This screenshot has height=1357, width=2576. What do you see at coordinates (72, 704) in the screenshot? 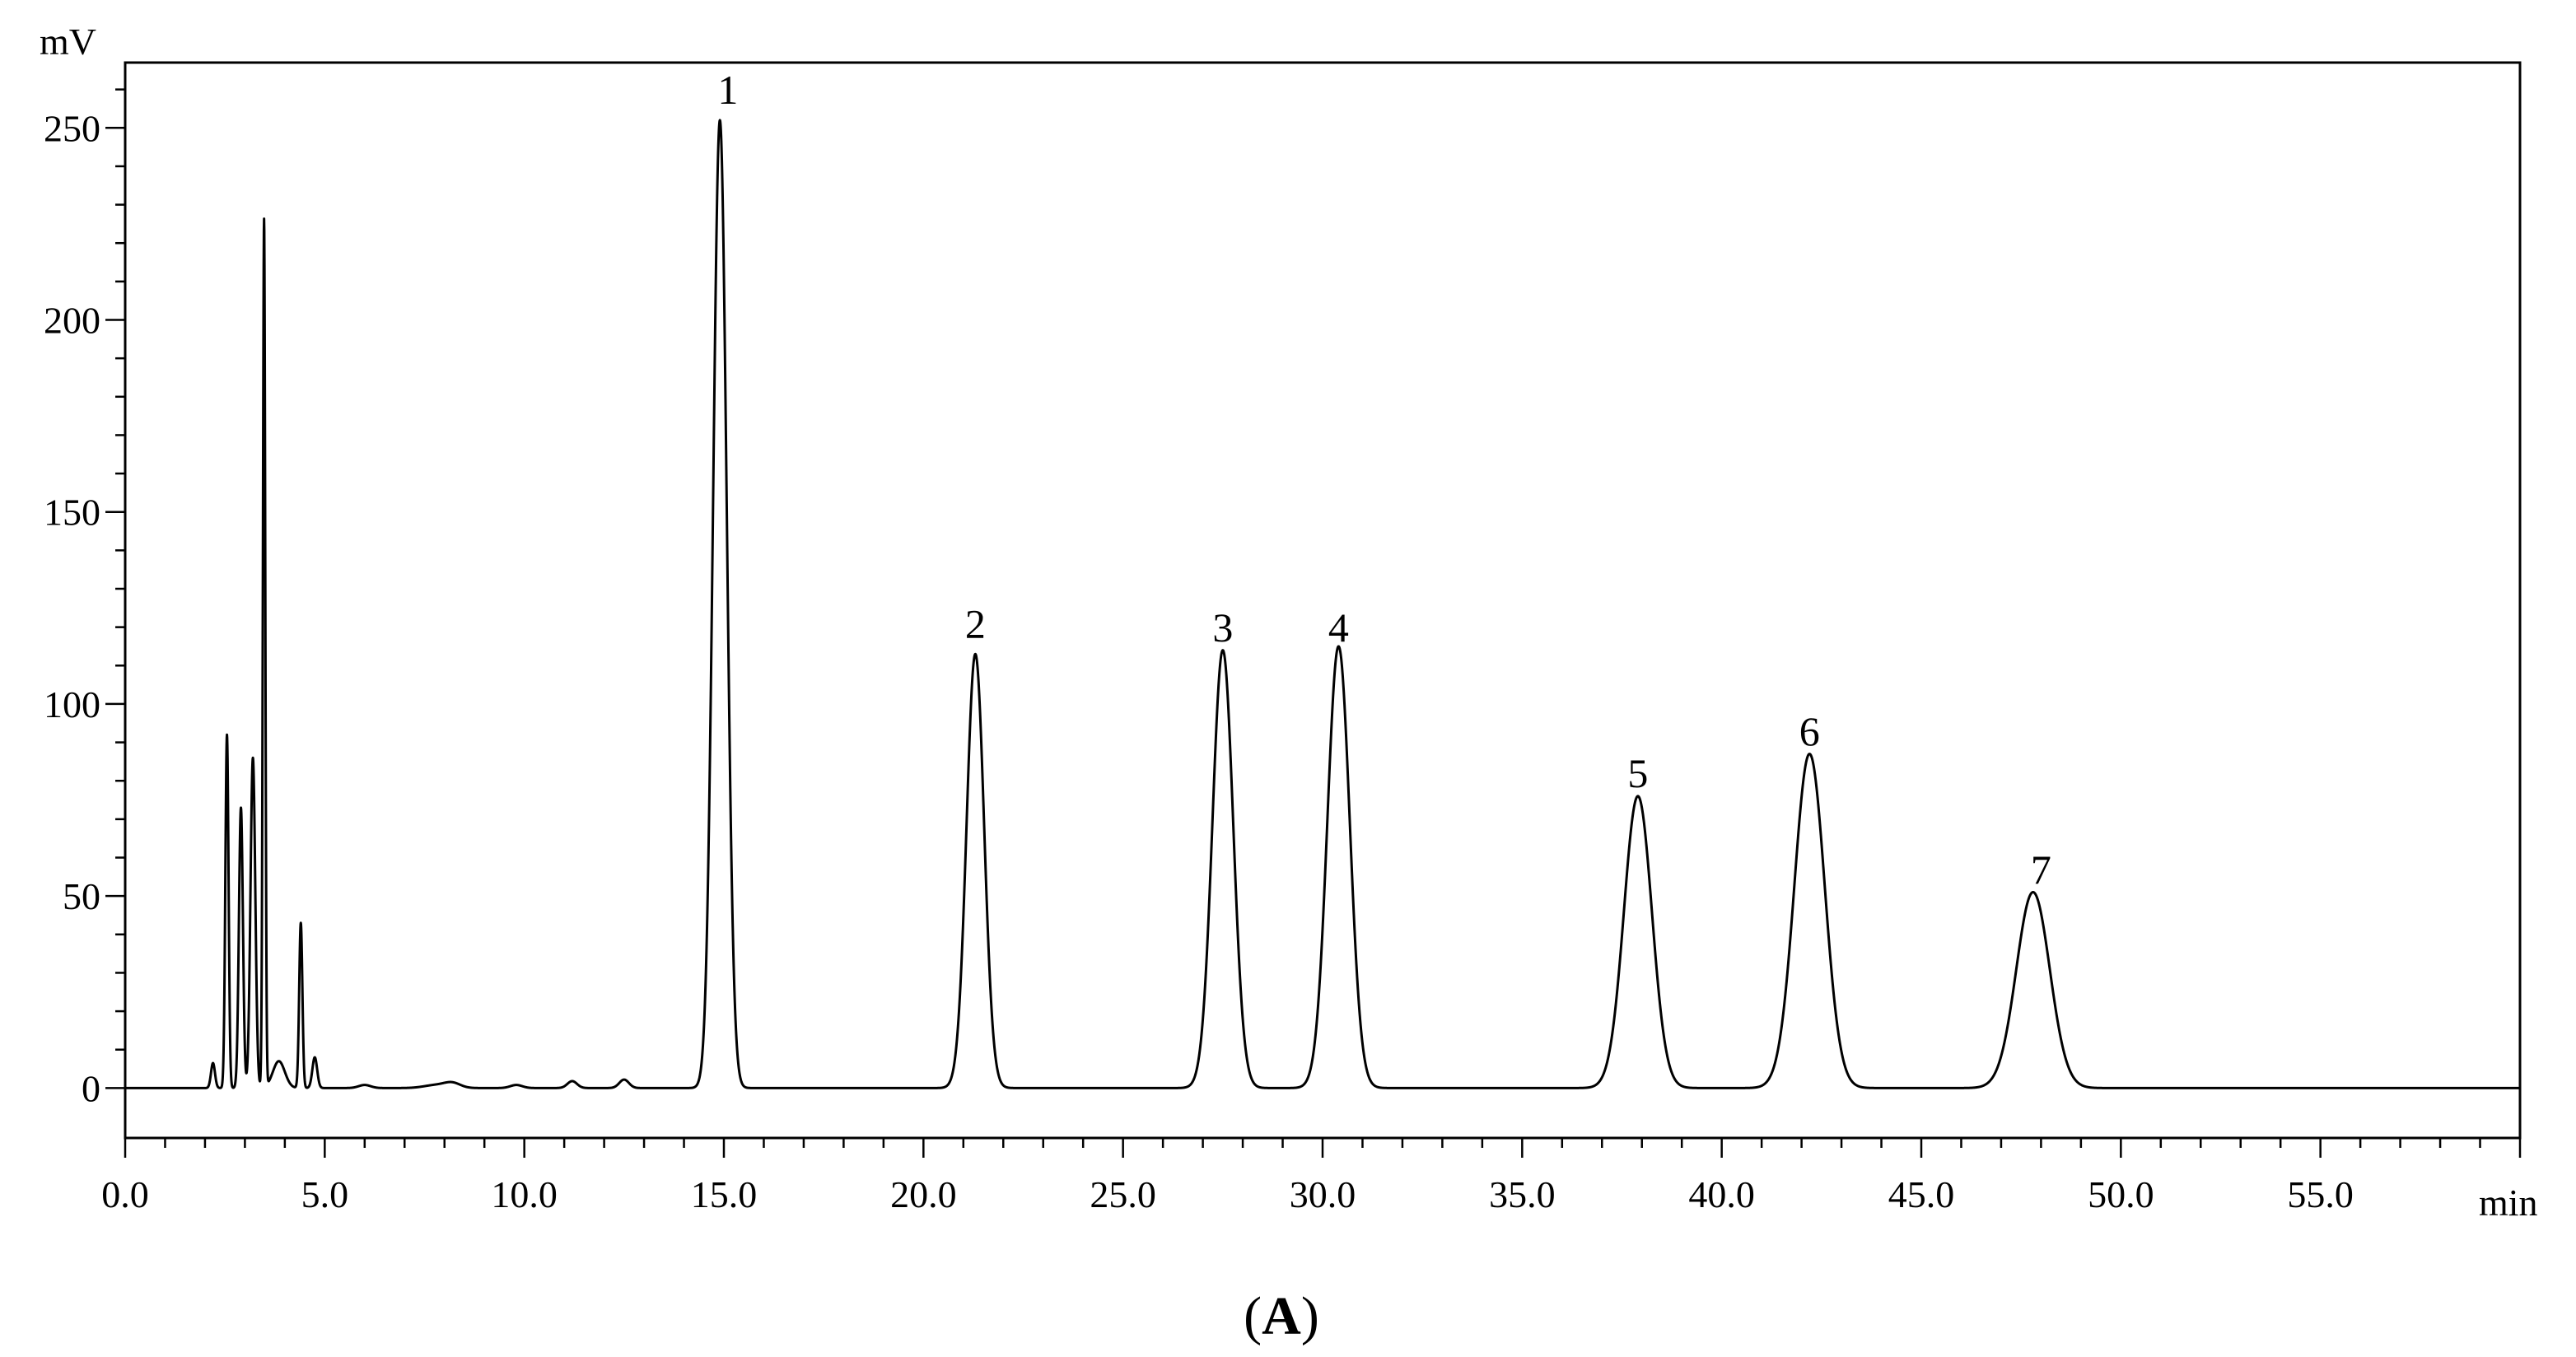
I see `y-tick-label: 100` at bounding box center [72, 704].